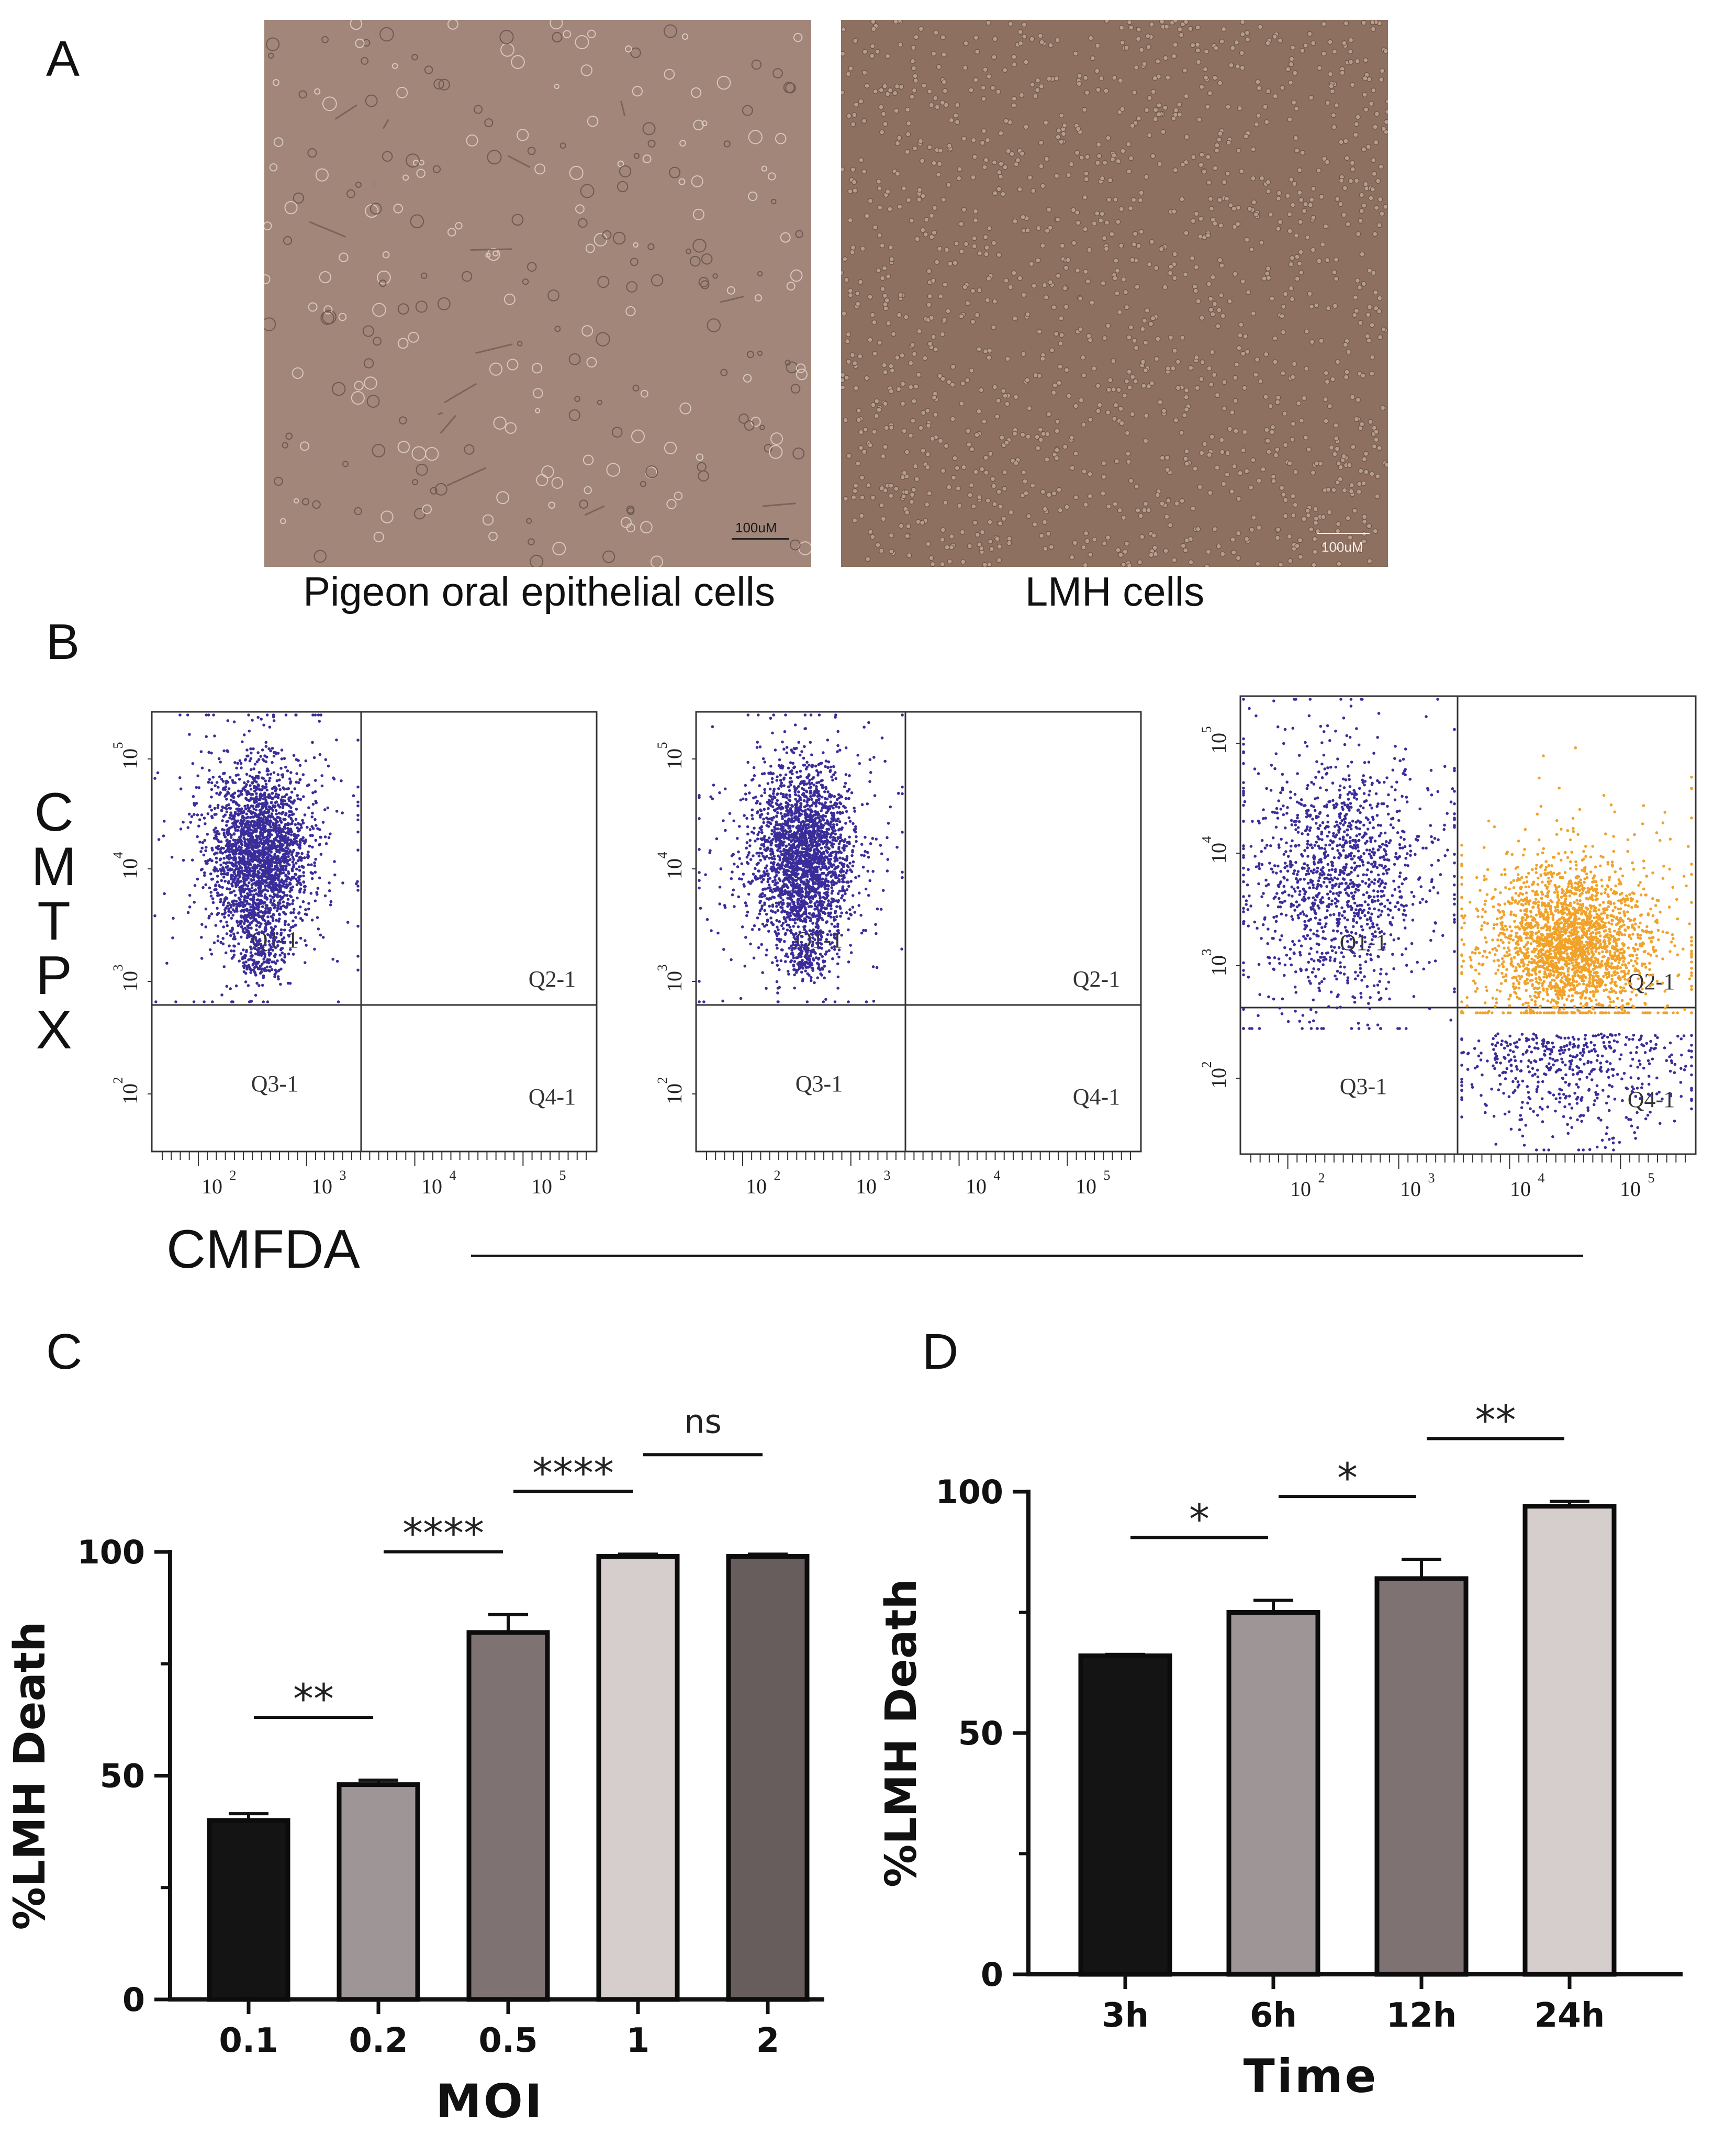 The height and width of the screenshot is (2146, 1736). I want to click on bar-6h, so click(1273, 1794).